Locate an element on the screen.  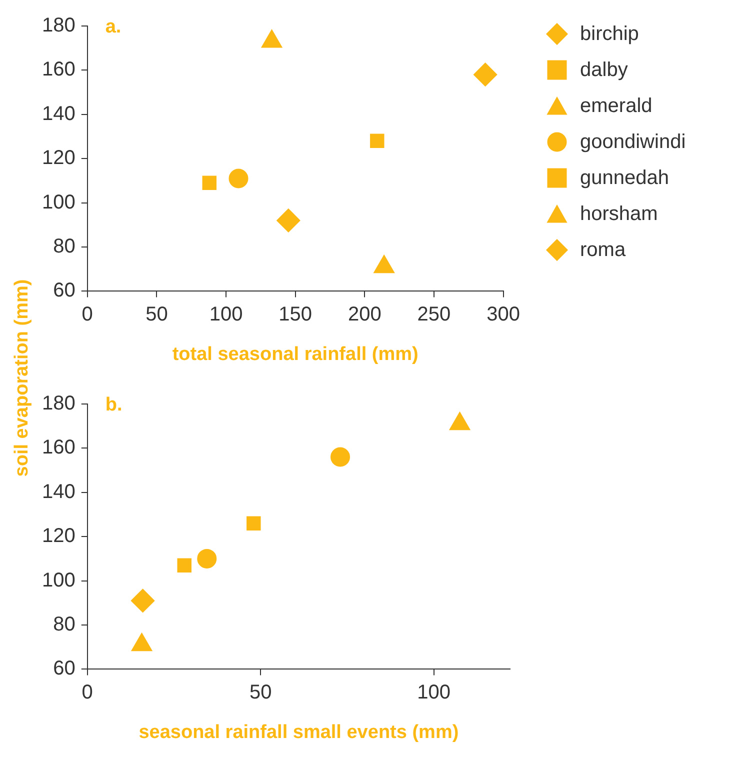
legend-label: emerald is located at coordinates (616, 106).